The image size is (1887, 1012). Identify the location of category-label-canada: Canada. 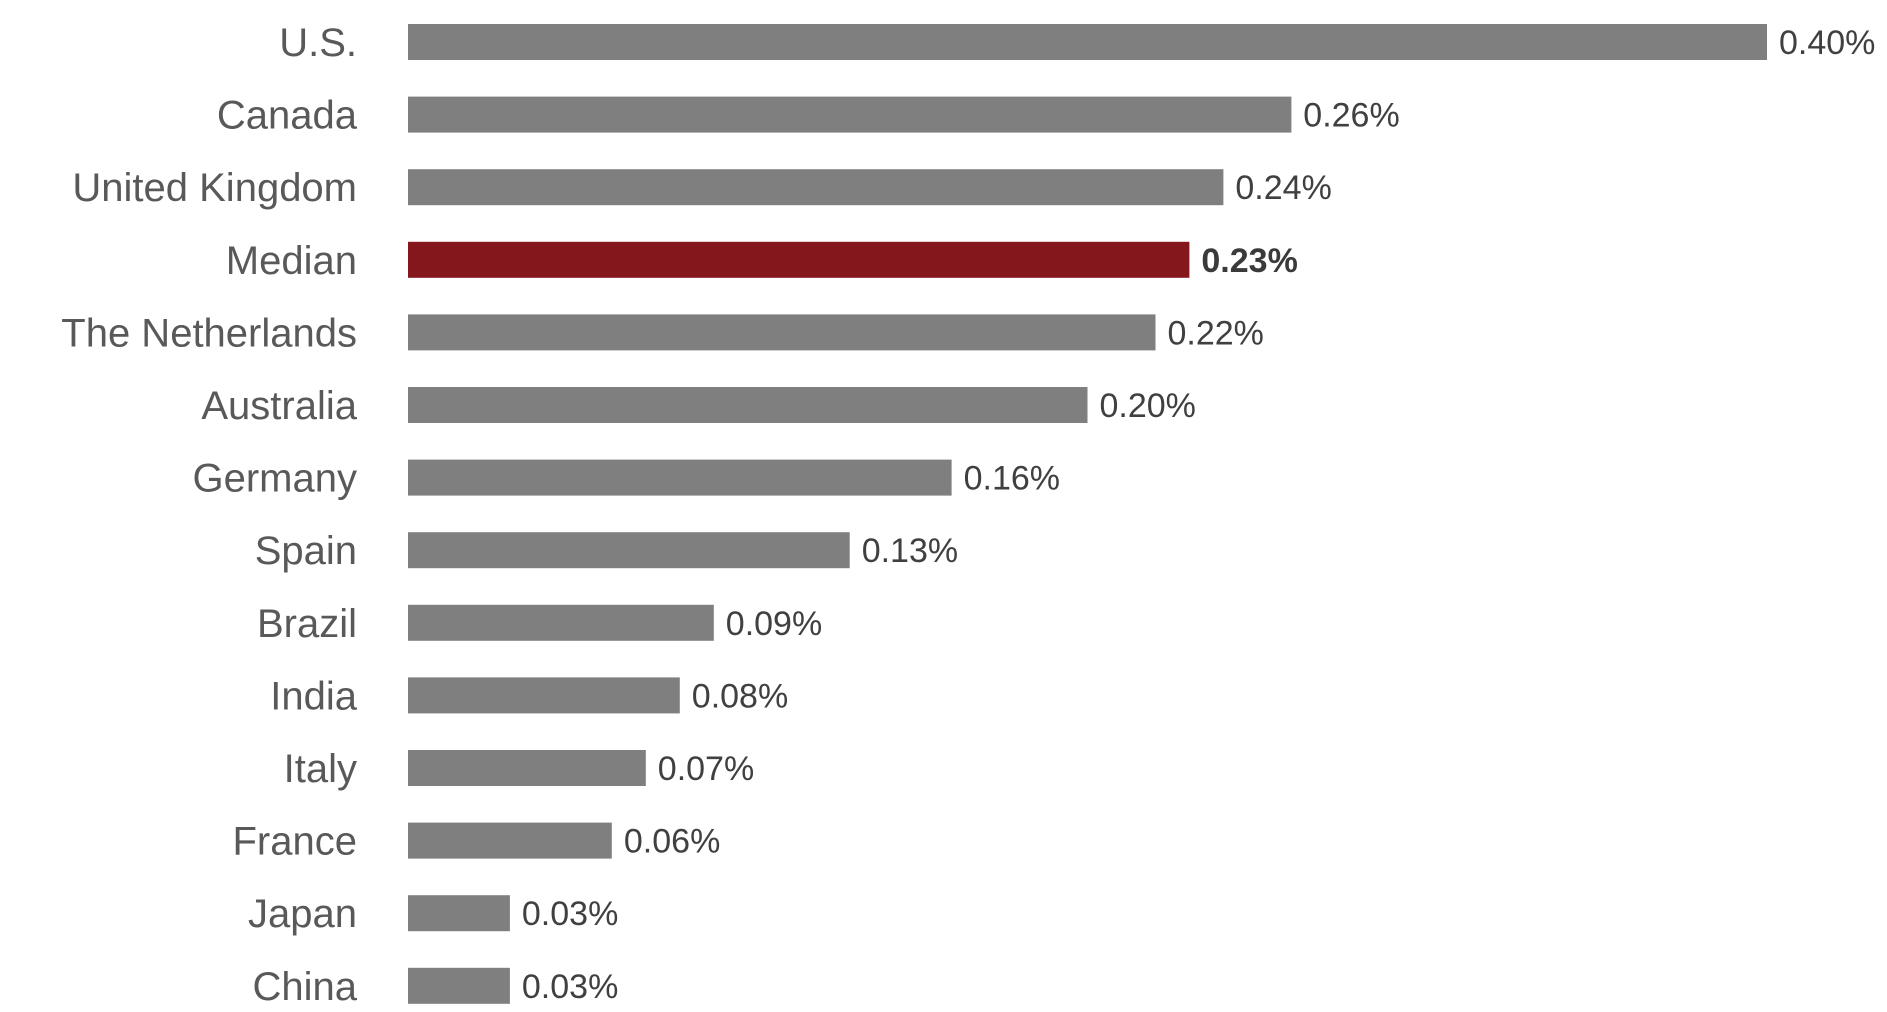
(287, 116).